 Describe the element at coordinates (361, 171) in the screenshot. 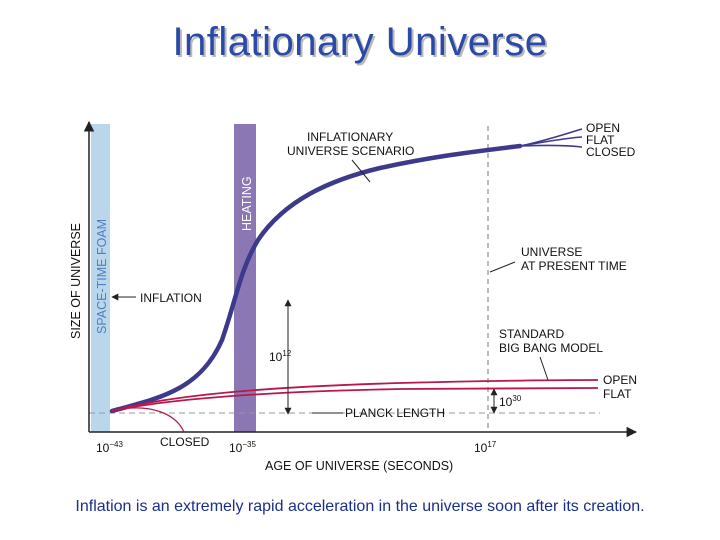

I see `scenario-leader` at that location.